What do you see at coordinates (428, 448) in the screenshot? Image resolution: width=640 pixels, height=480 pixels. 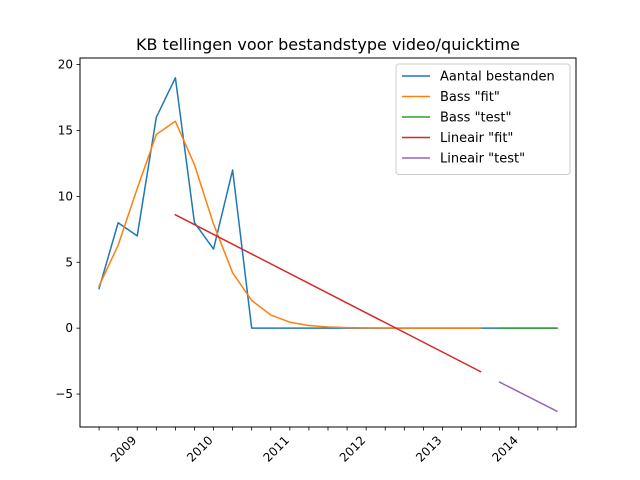 I see `x-tick-label: 2013` at bounding box center [428, 448].